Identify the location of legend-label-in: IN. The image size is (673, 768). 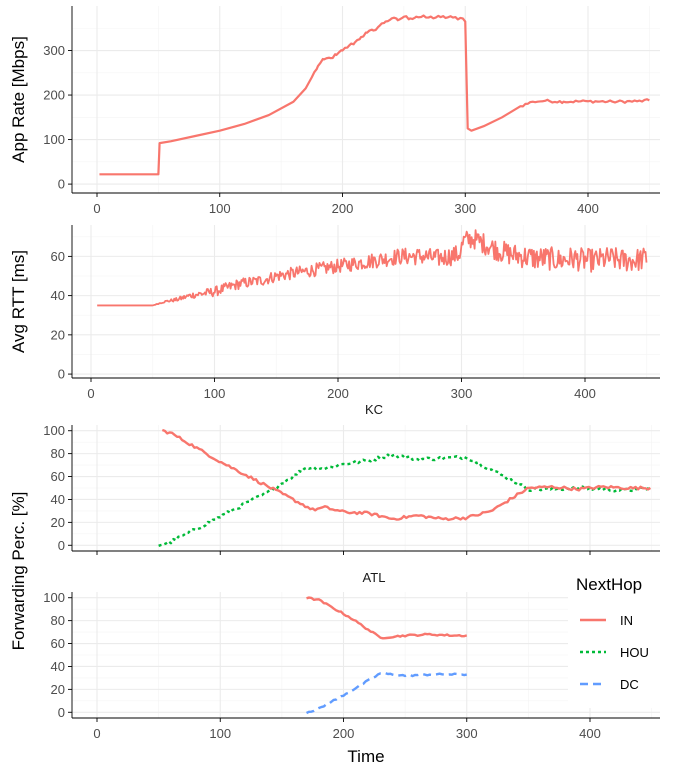
(626, 620).